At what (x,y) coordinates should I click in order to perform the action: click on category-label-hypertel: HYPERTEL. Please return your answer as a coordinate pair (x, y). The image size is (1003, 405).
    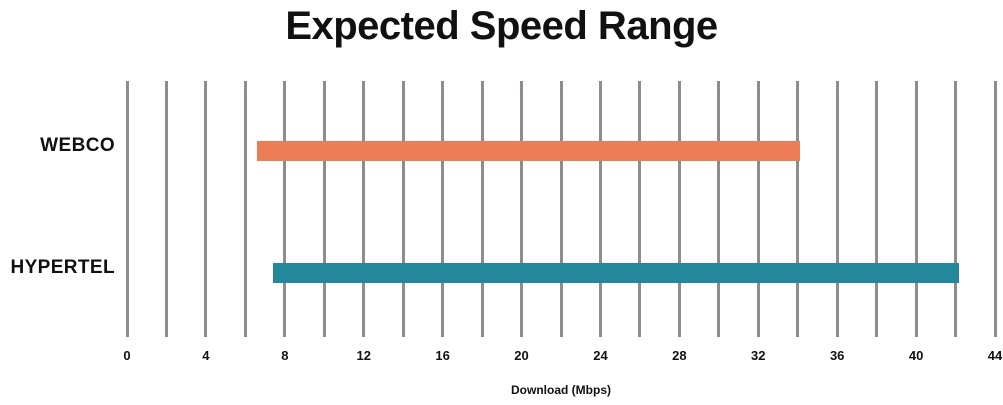
    Looking at the image, I should click on (62, 267).